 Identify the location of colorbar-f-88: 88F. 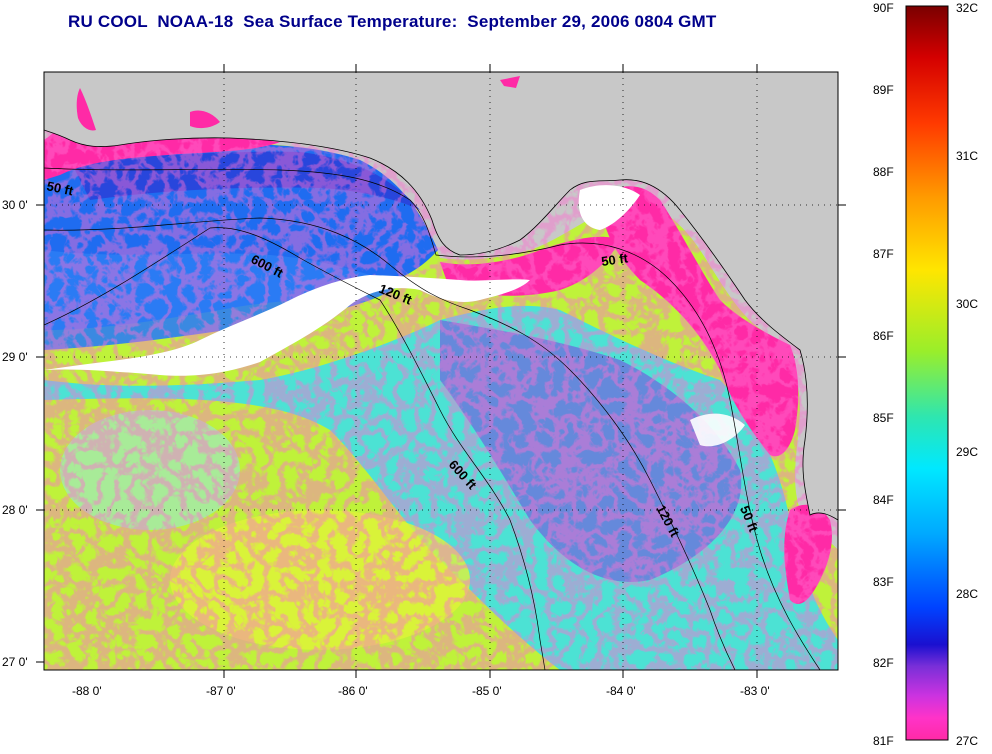
(883, 172).